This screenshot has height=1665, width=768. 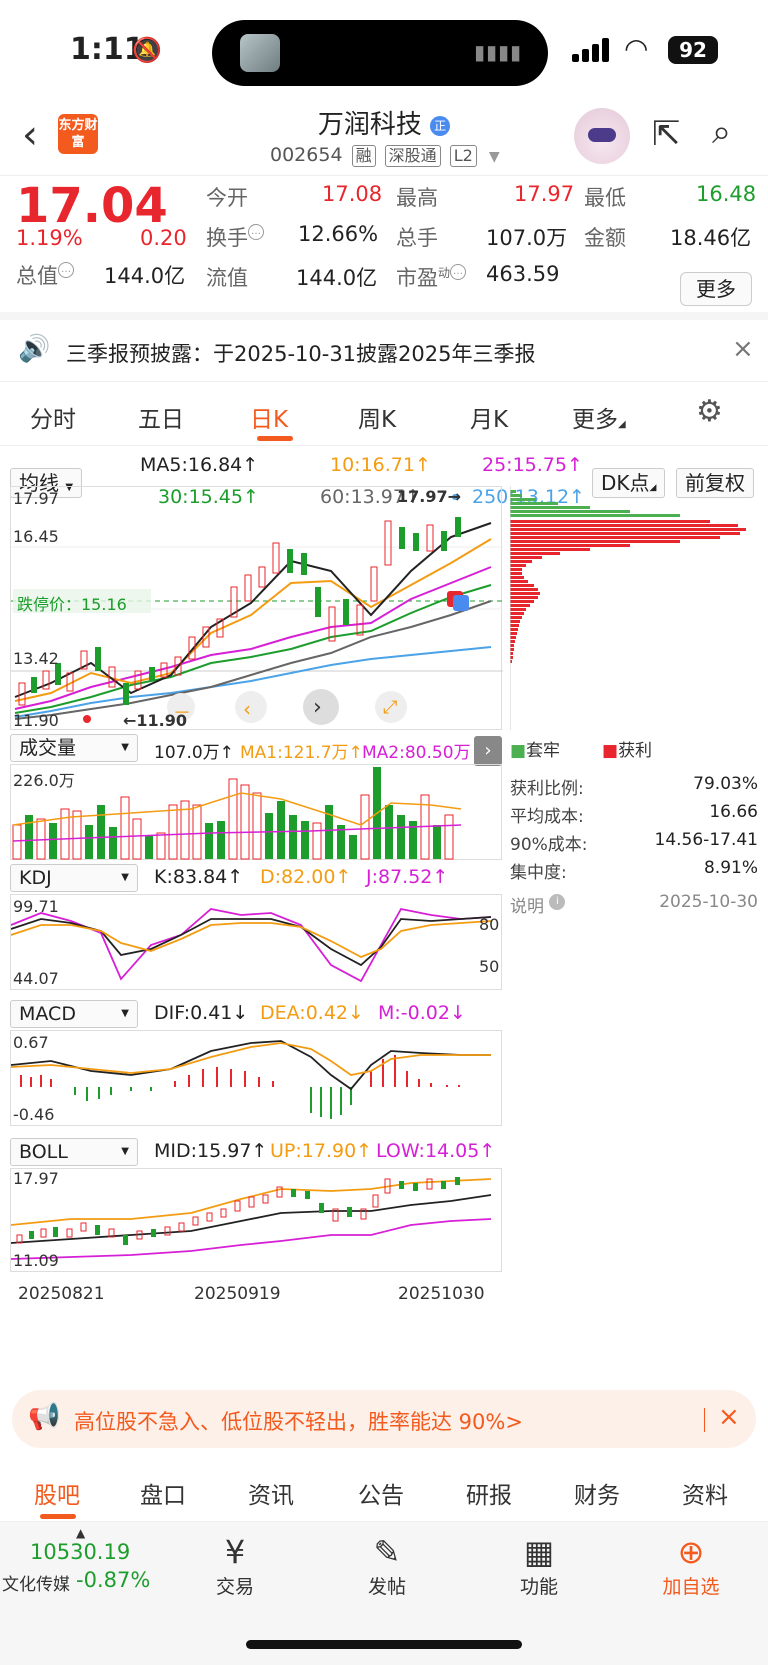 What do you see at coordinates (547, 817) in the screenshot?
I see `chip-row-key: 平均成本:` at bounding box center [547, 817].